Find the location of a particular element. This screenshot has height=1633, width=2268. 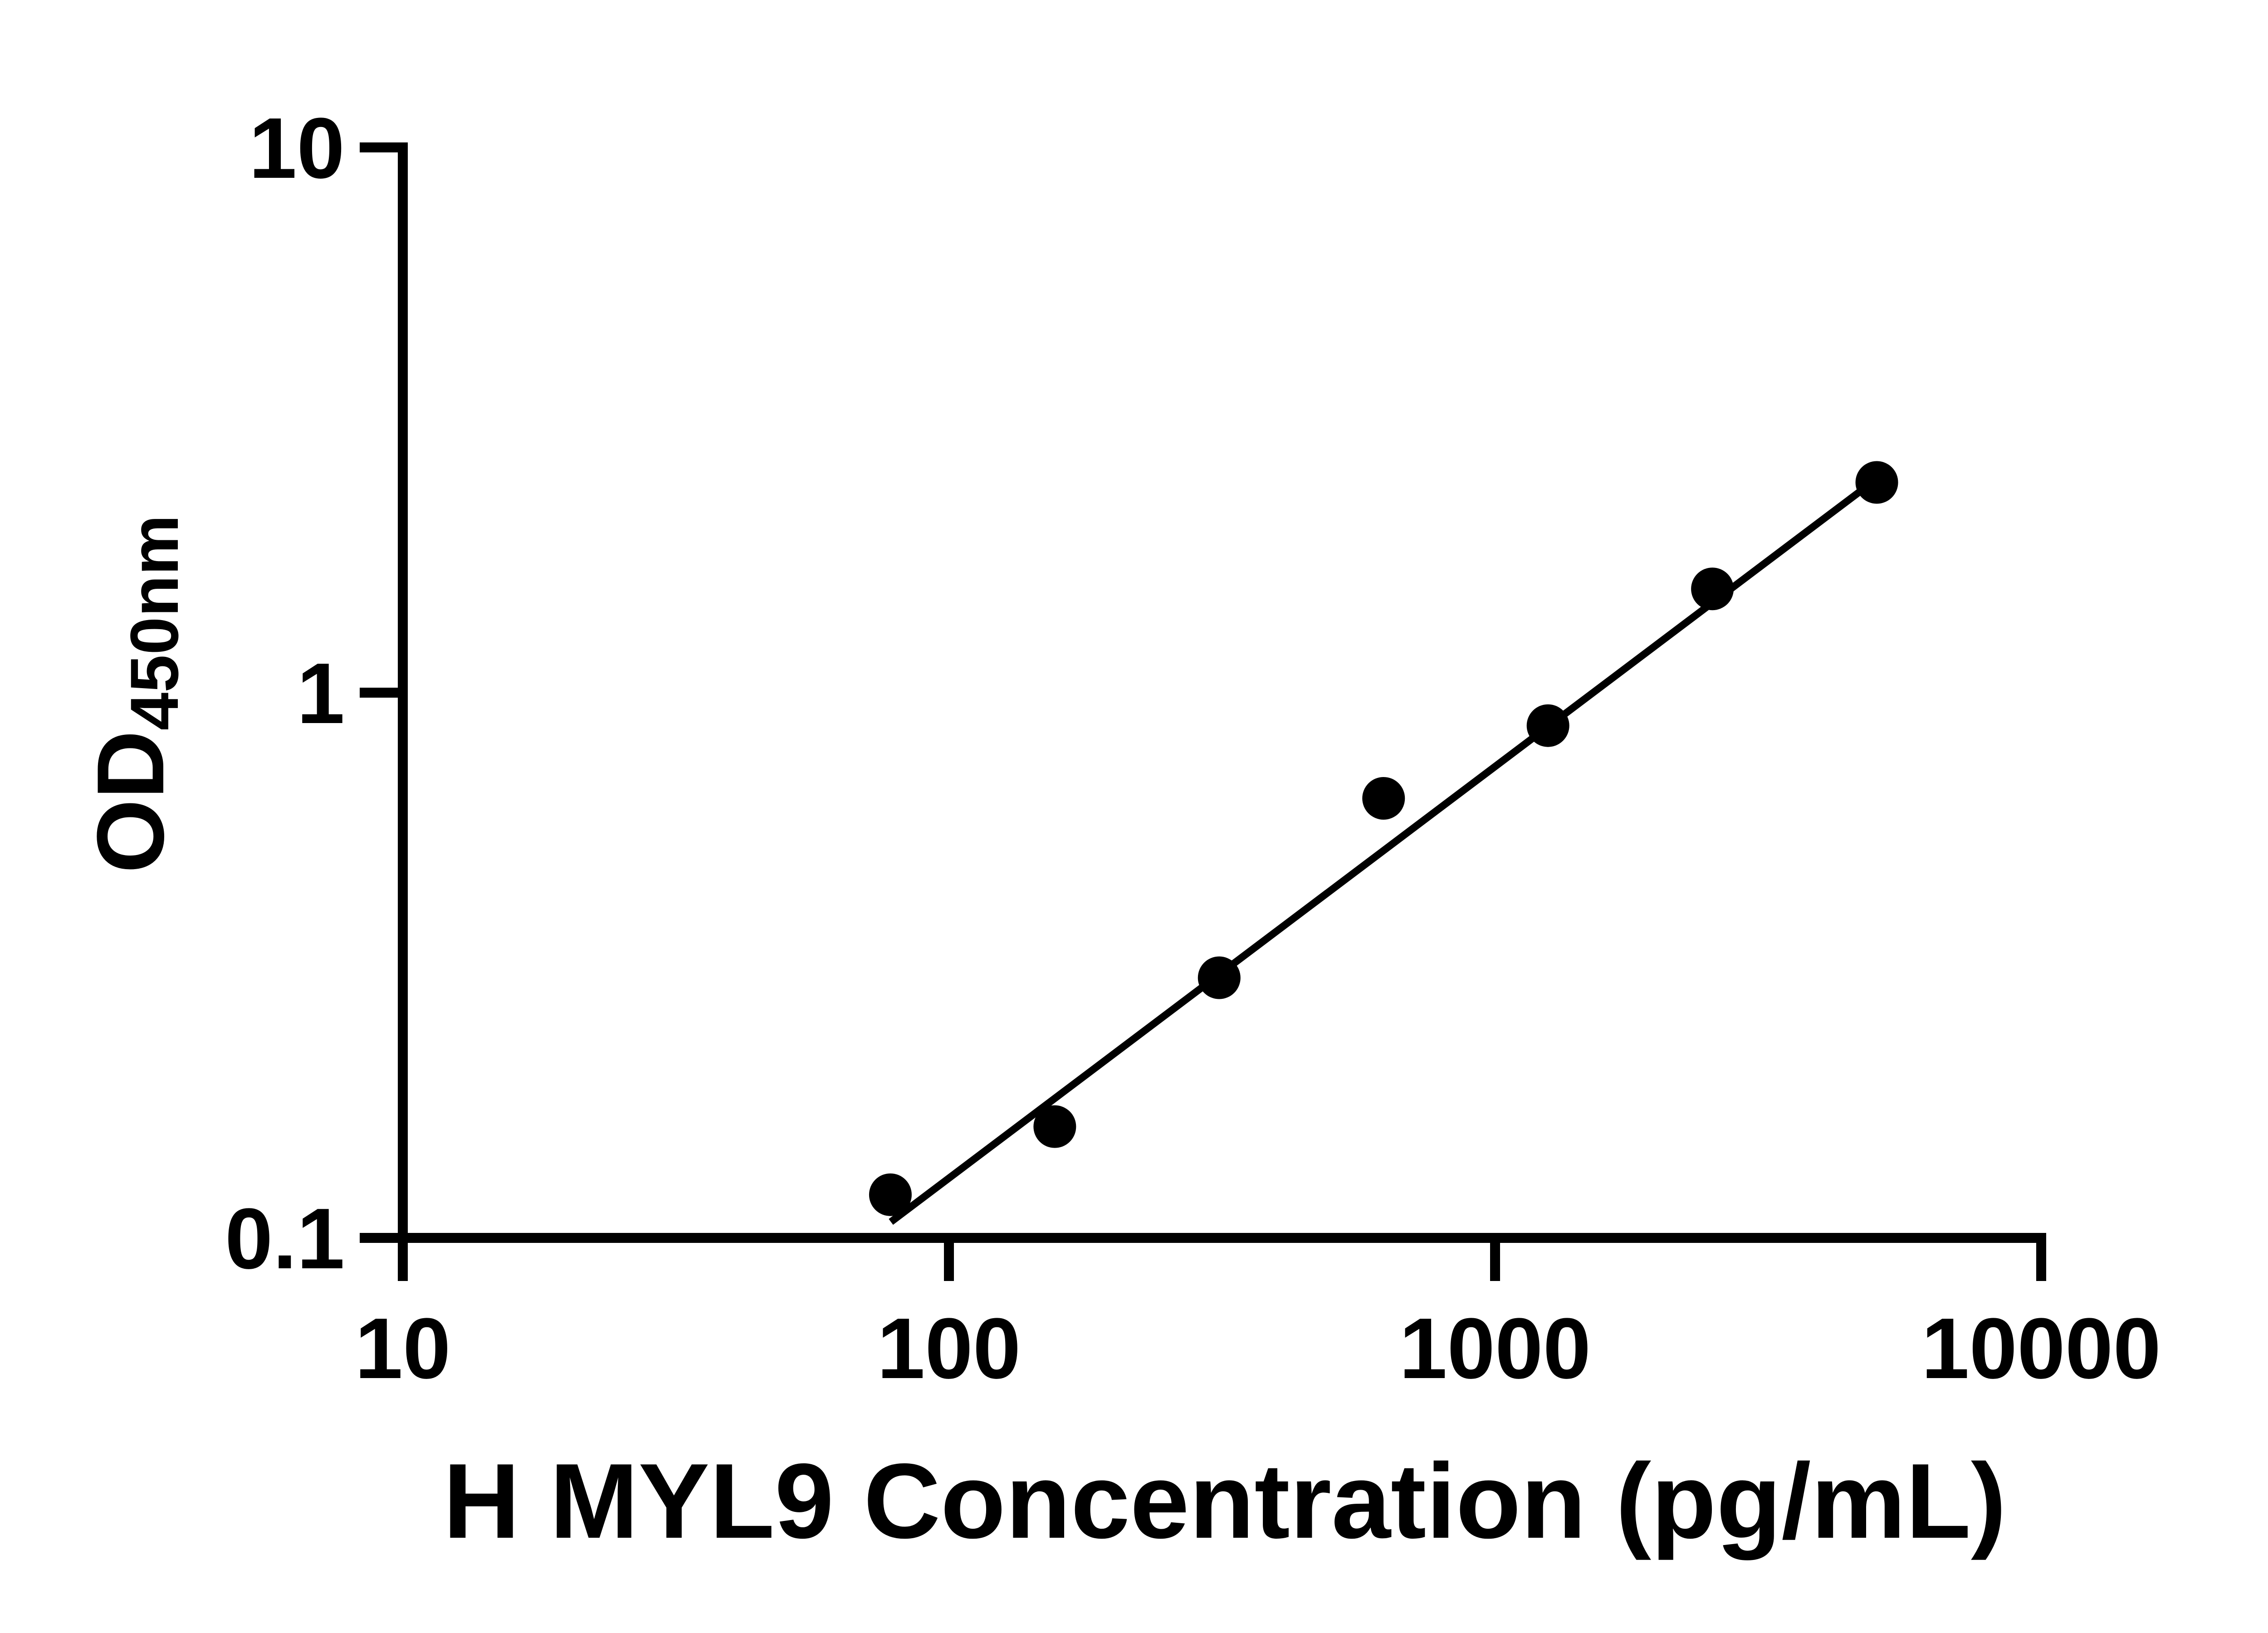

y-tick-label: 10 is located at coordinates (297, 148).